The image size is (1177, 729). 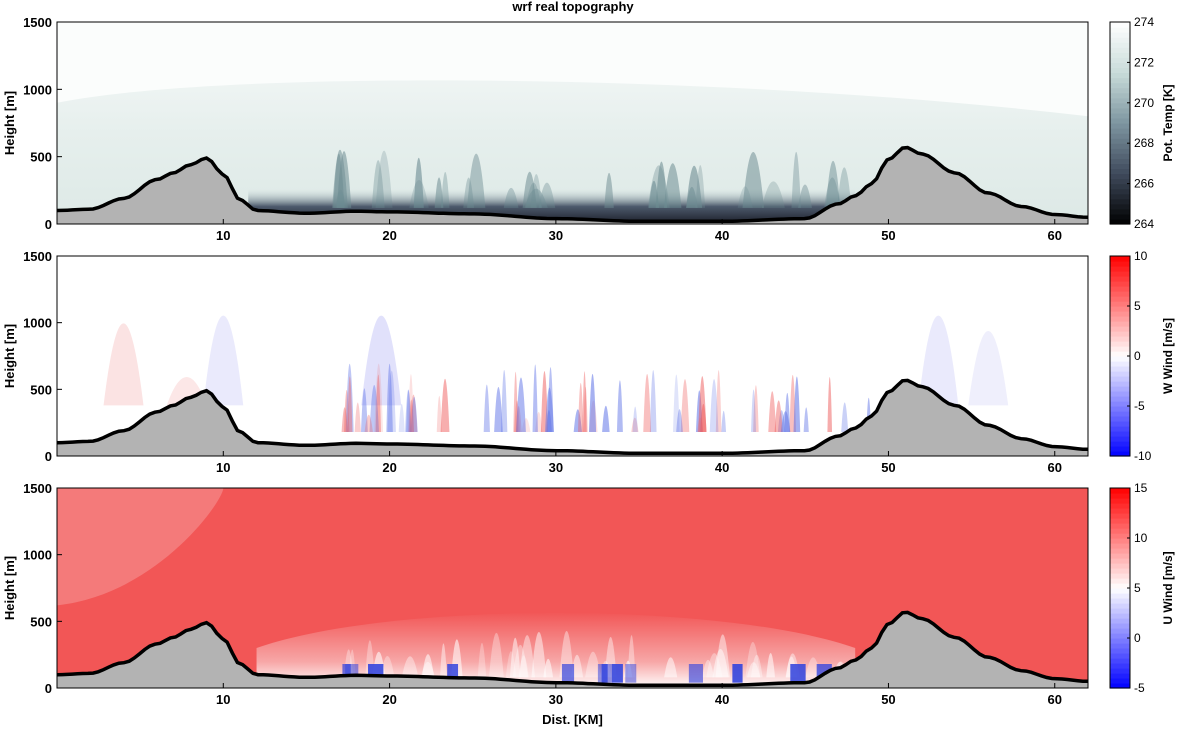 What do you see at coordinates (1141, 256) in the screenshot?
I see `colorbar-tick-label: 10` at bounding box center [1141, 256].